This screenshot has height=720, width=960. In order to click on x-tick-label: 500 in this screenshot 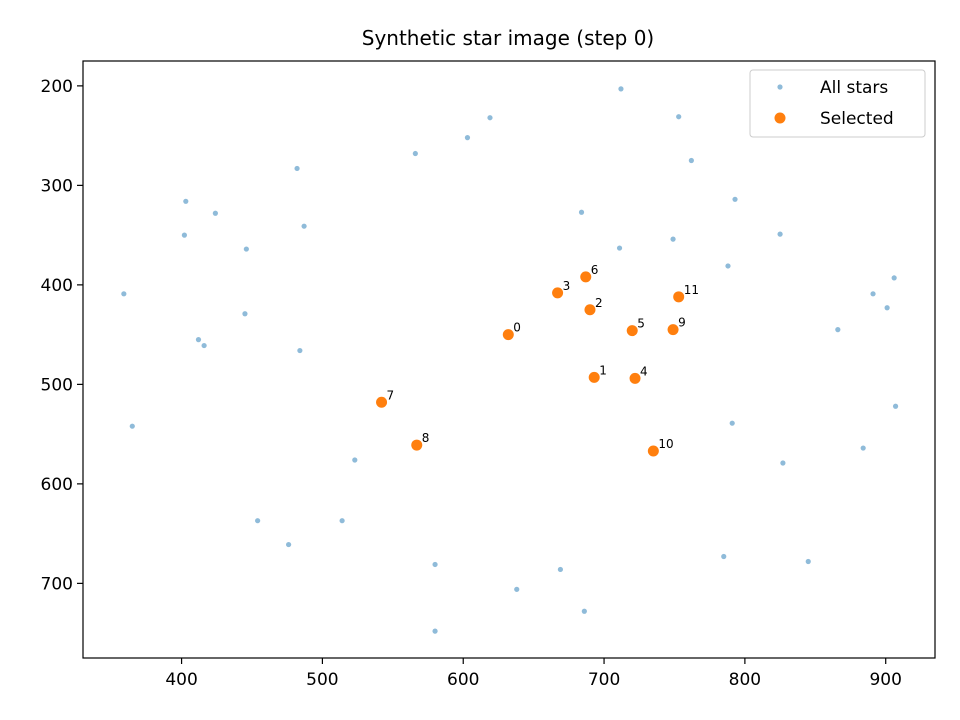, I will do `click(322, 680)`.